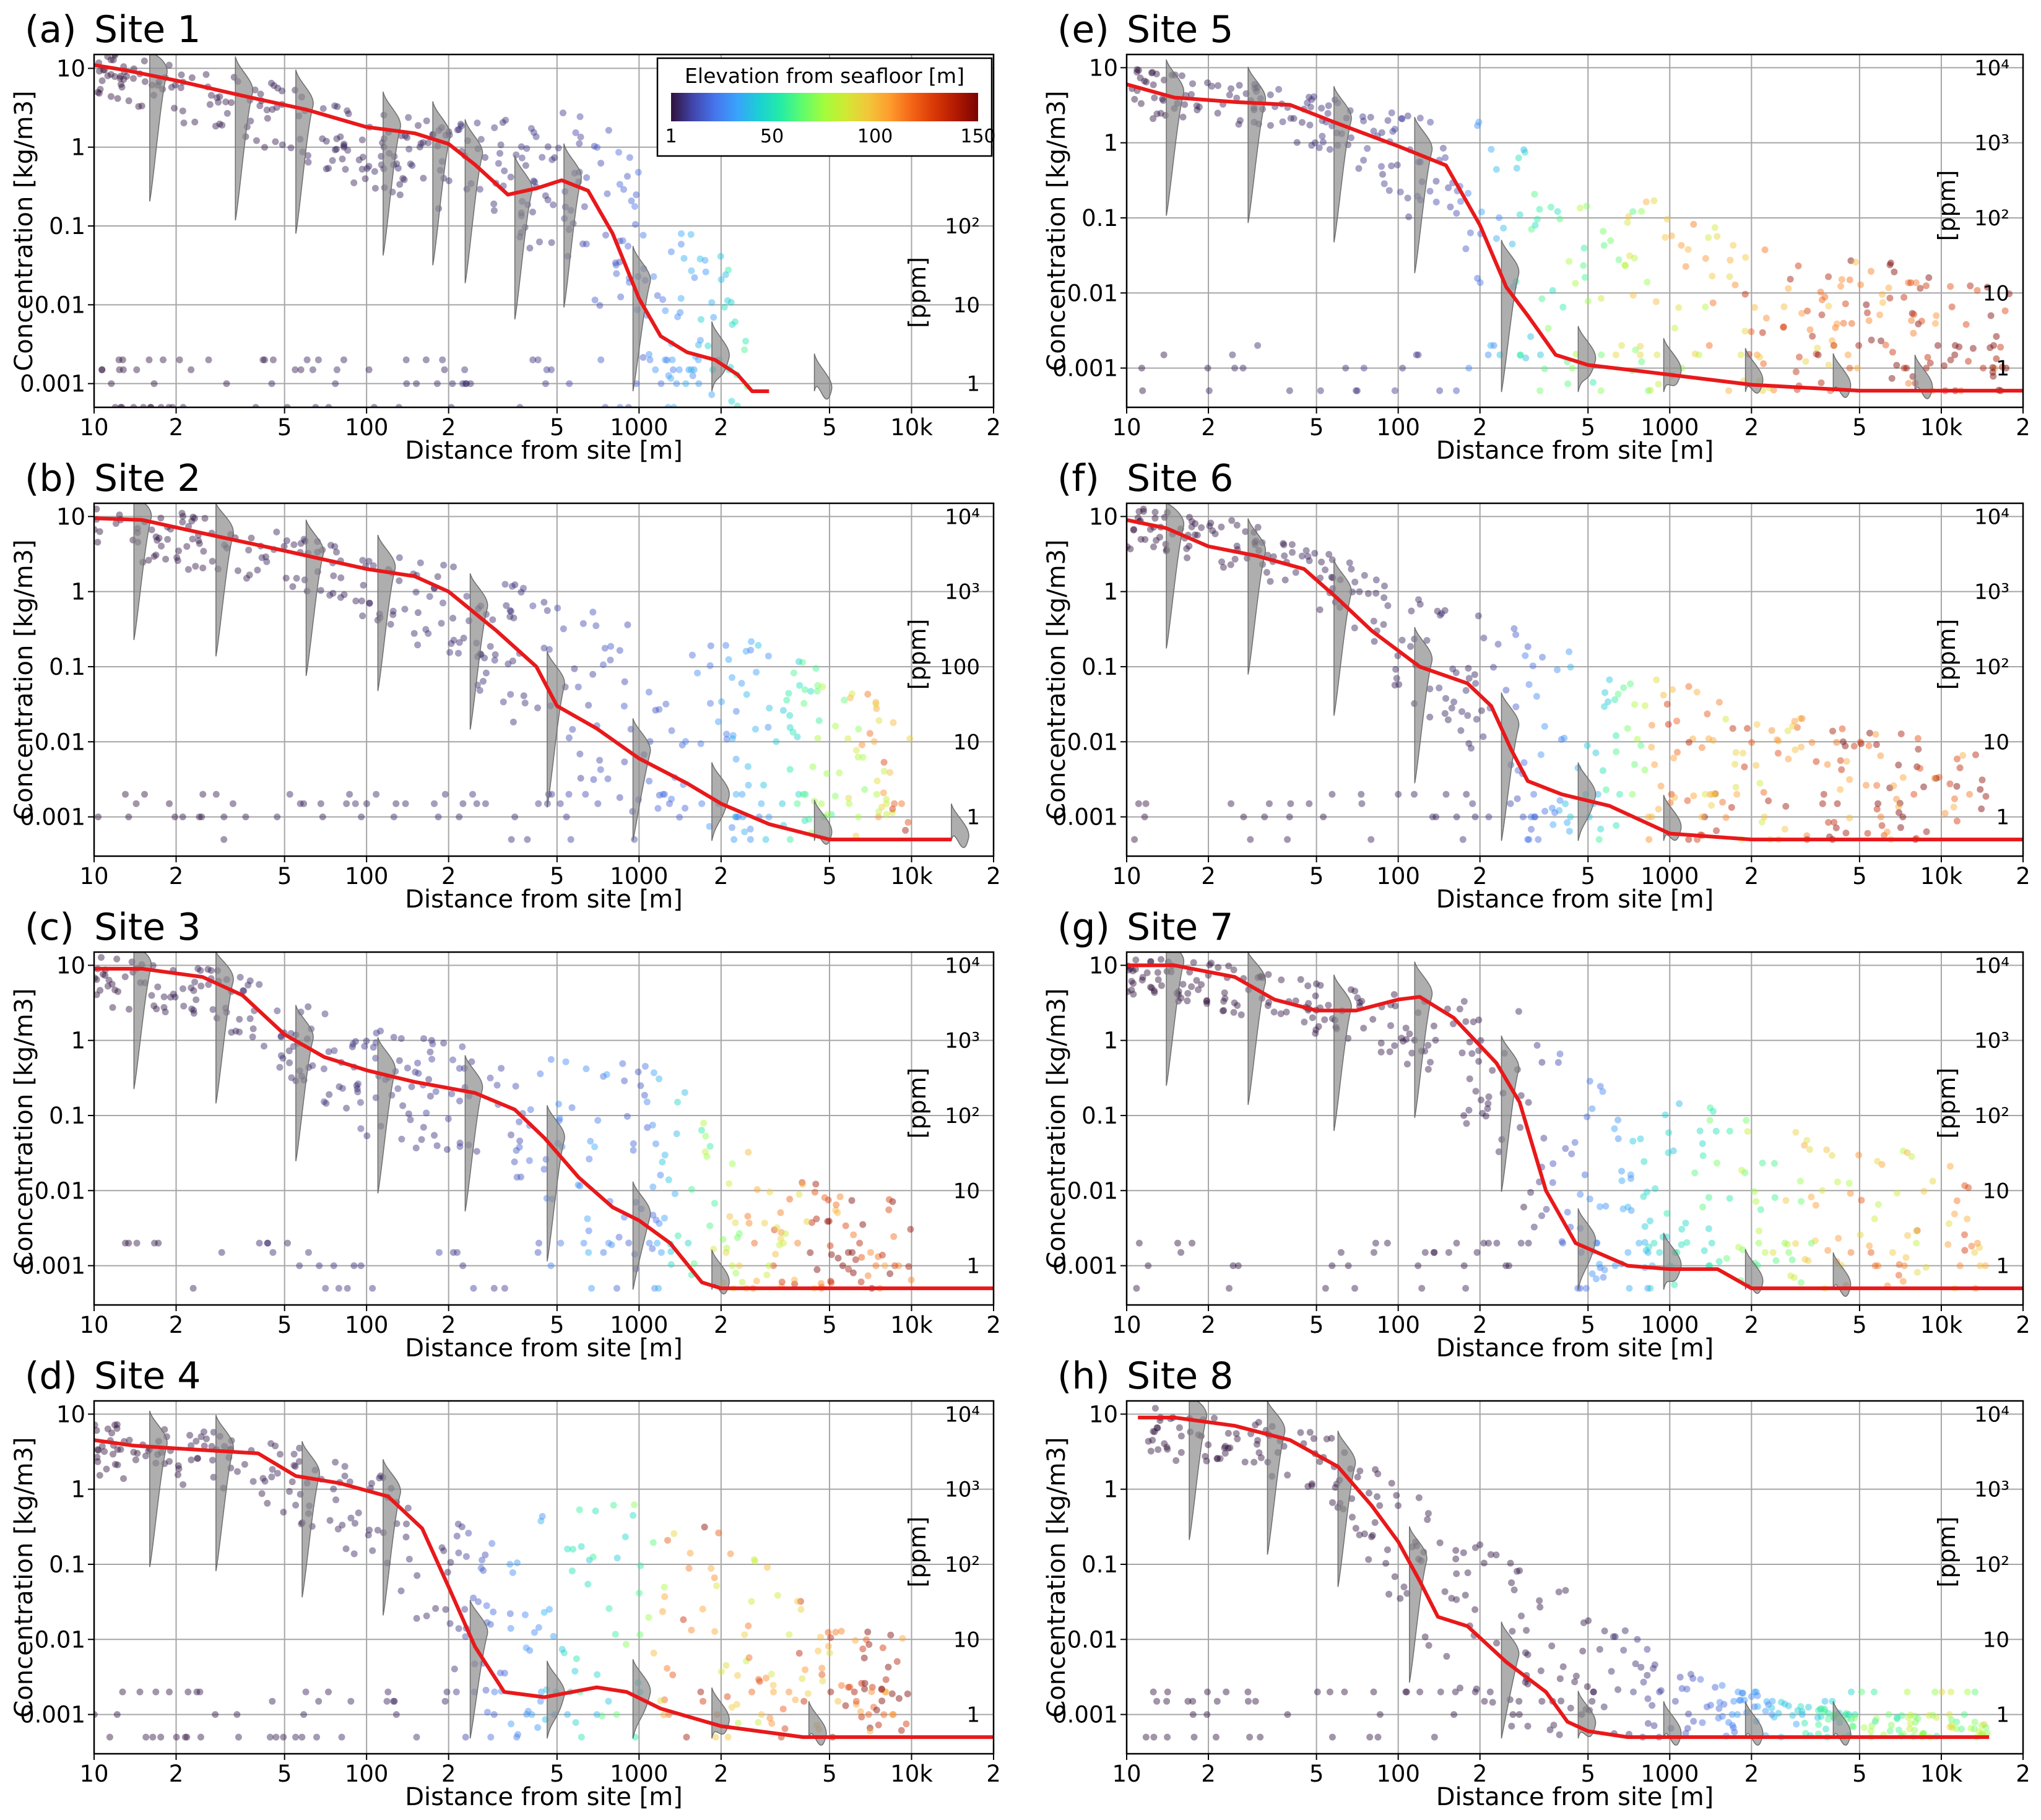 This screenshot has height=1820, width=2041. I want to click on plot-content, so click(544, 1578).